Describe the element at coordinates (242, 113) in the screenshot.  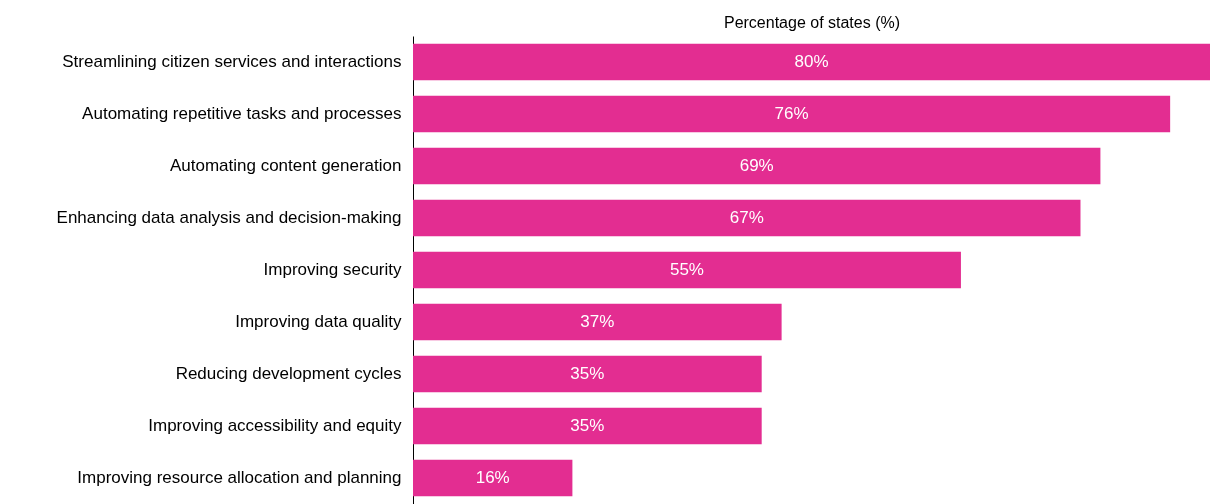
I see `y-tick-label: Automating repetitive tasks and processes` at that location.